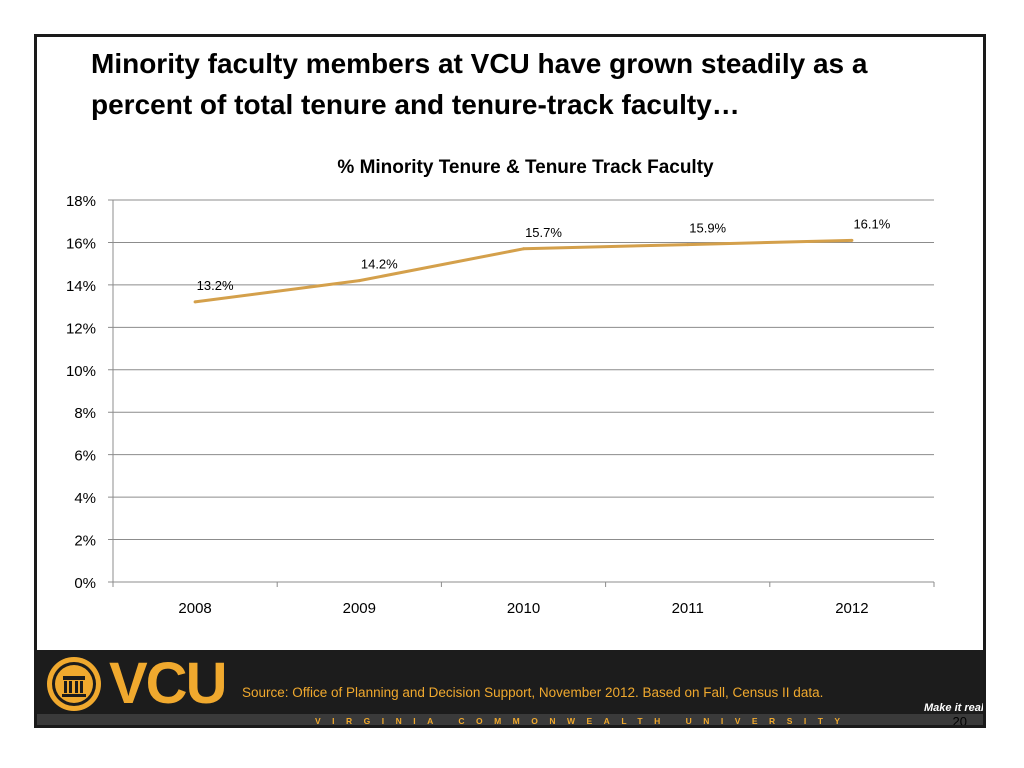 The height and width of the screenshot is (768, 1024). I want to click on y-tick-label: 14%, so click(81, 286).